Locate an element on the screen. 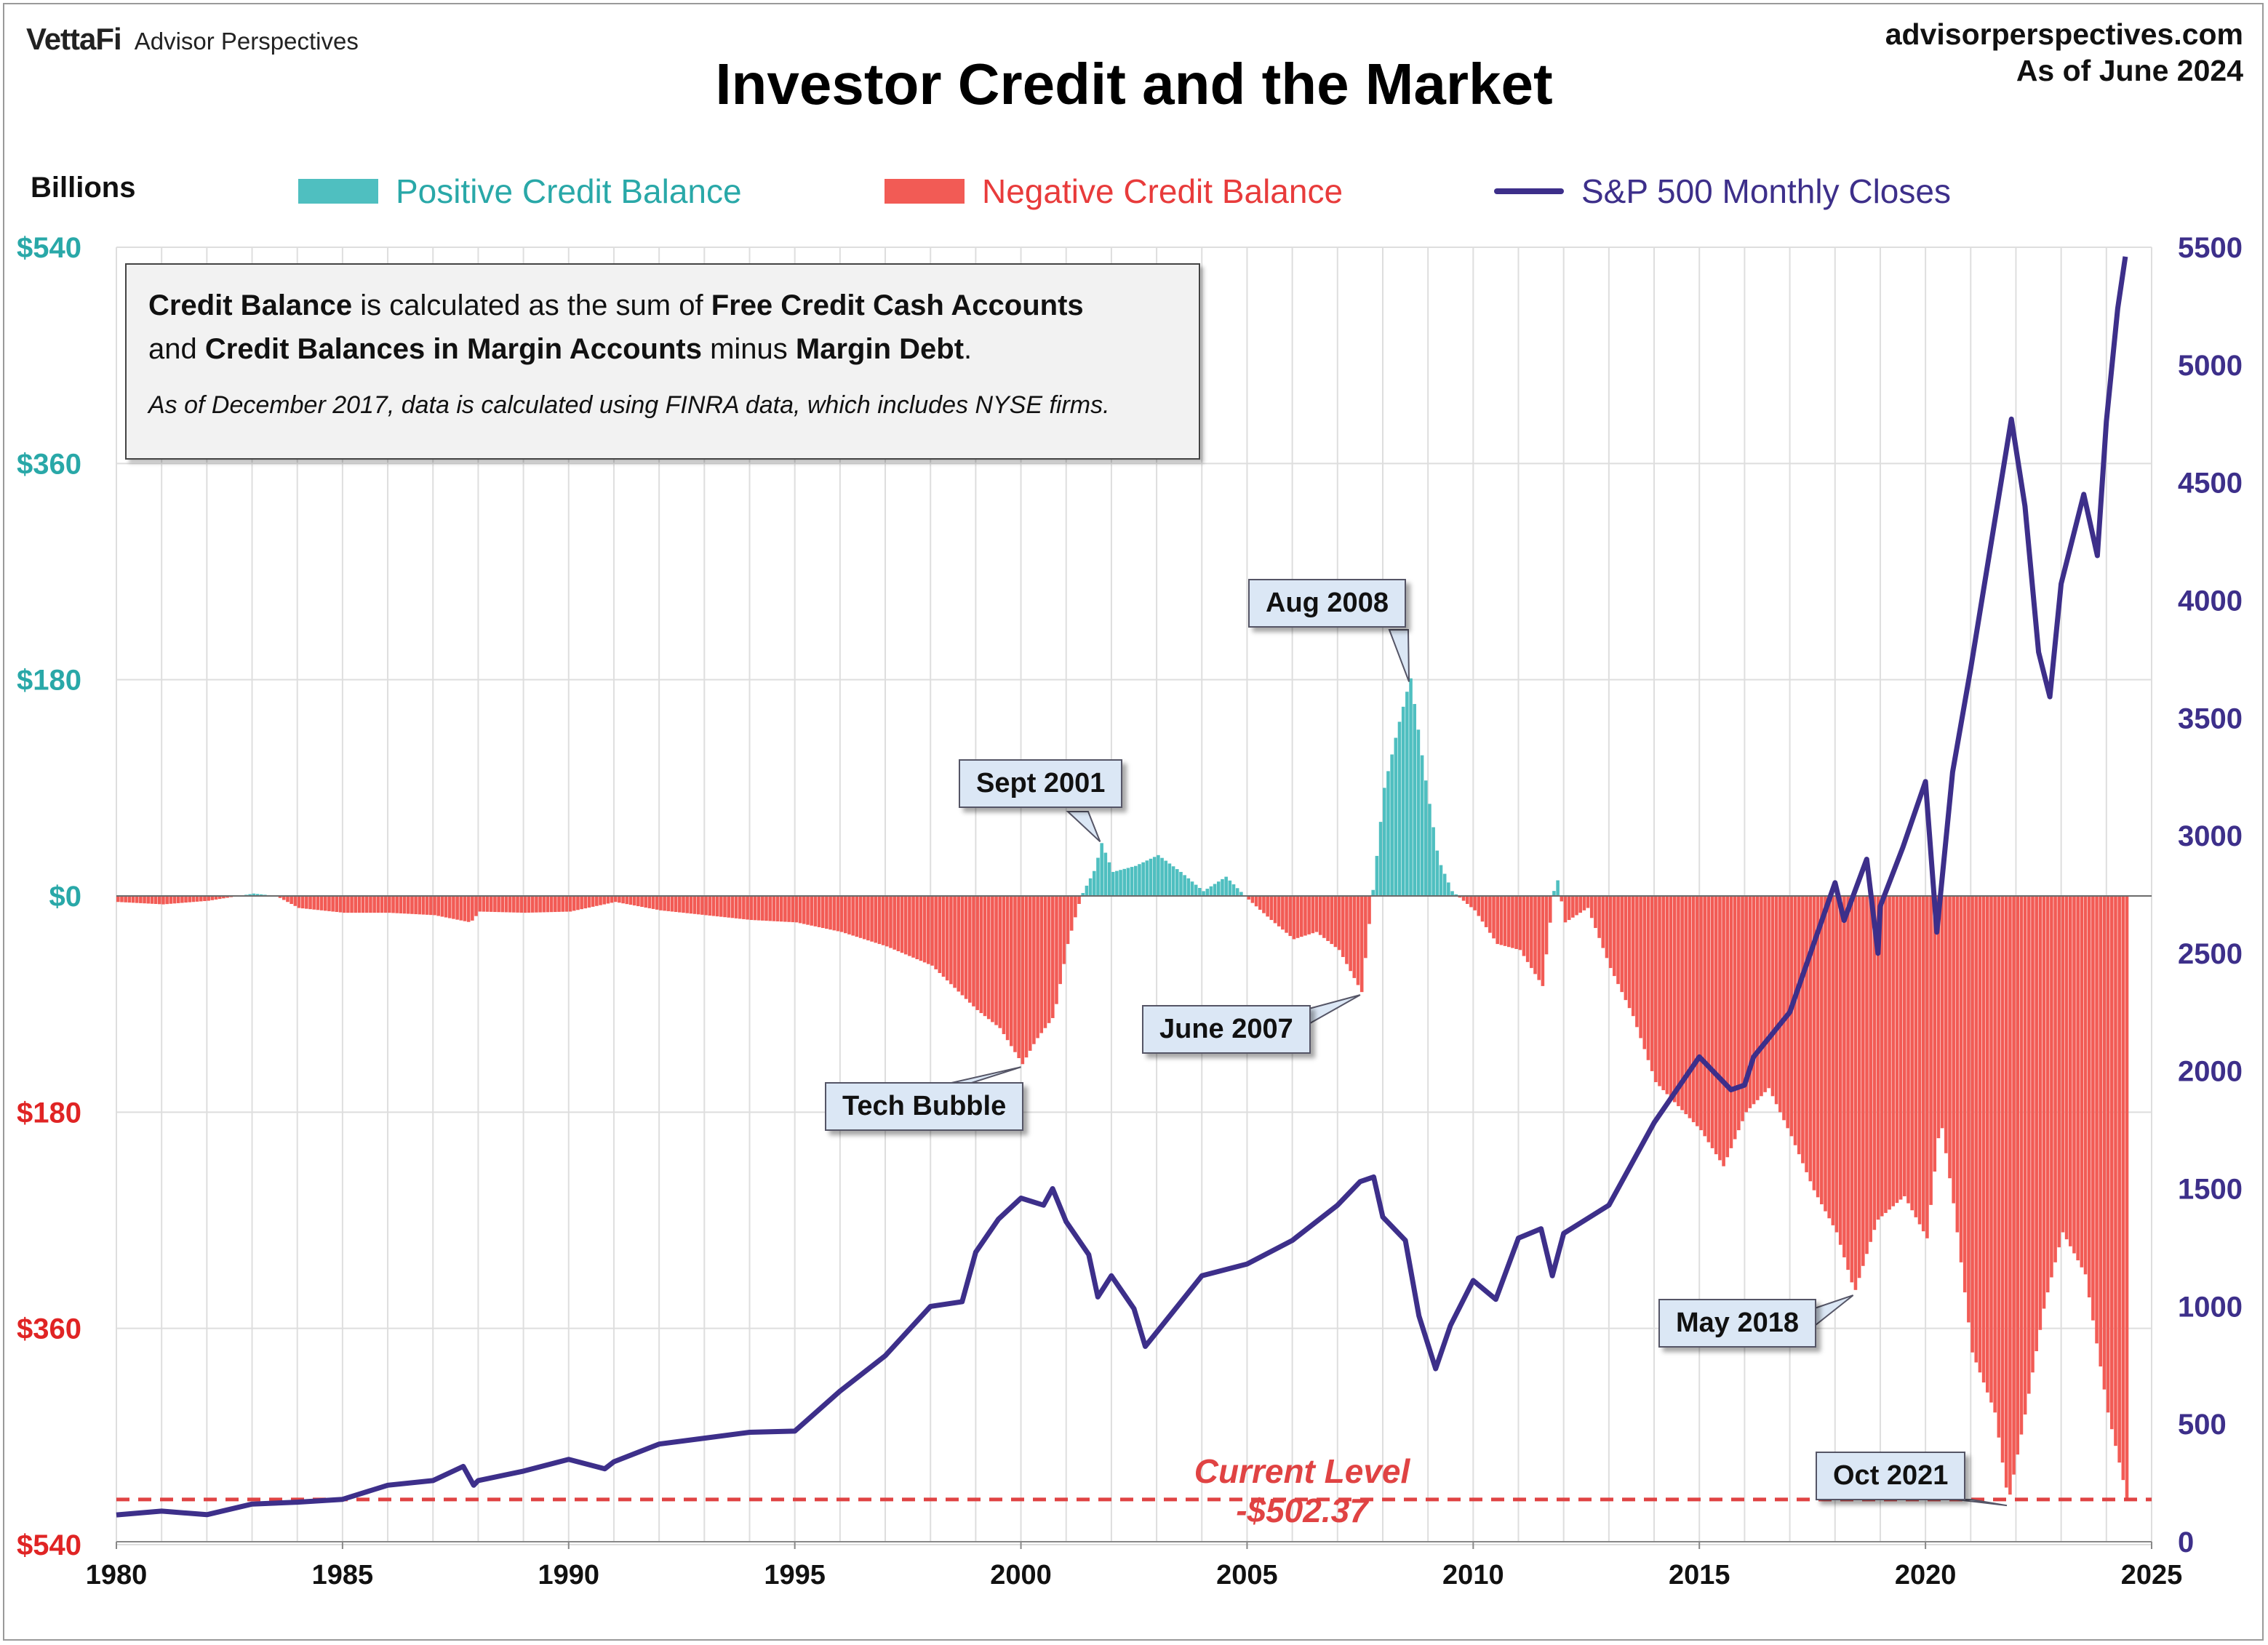  y-left-tick-label: $180 is located at coordinates (49, 681).